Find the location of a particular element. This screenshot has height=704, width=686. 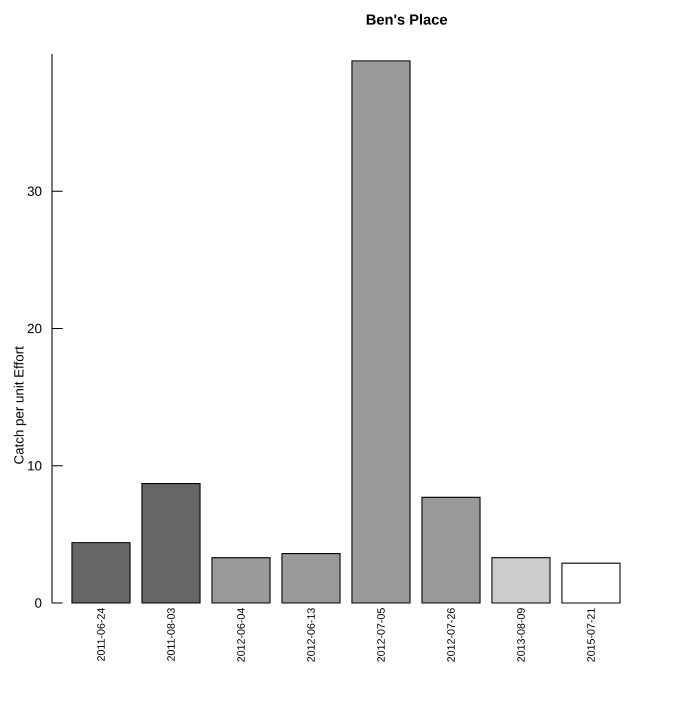

y-tick-label: 20 is located at coordinates (35, 329).